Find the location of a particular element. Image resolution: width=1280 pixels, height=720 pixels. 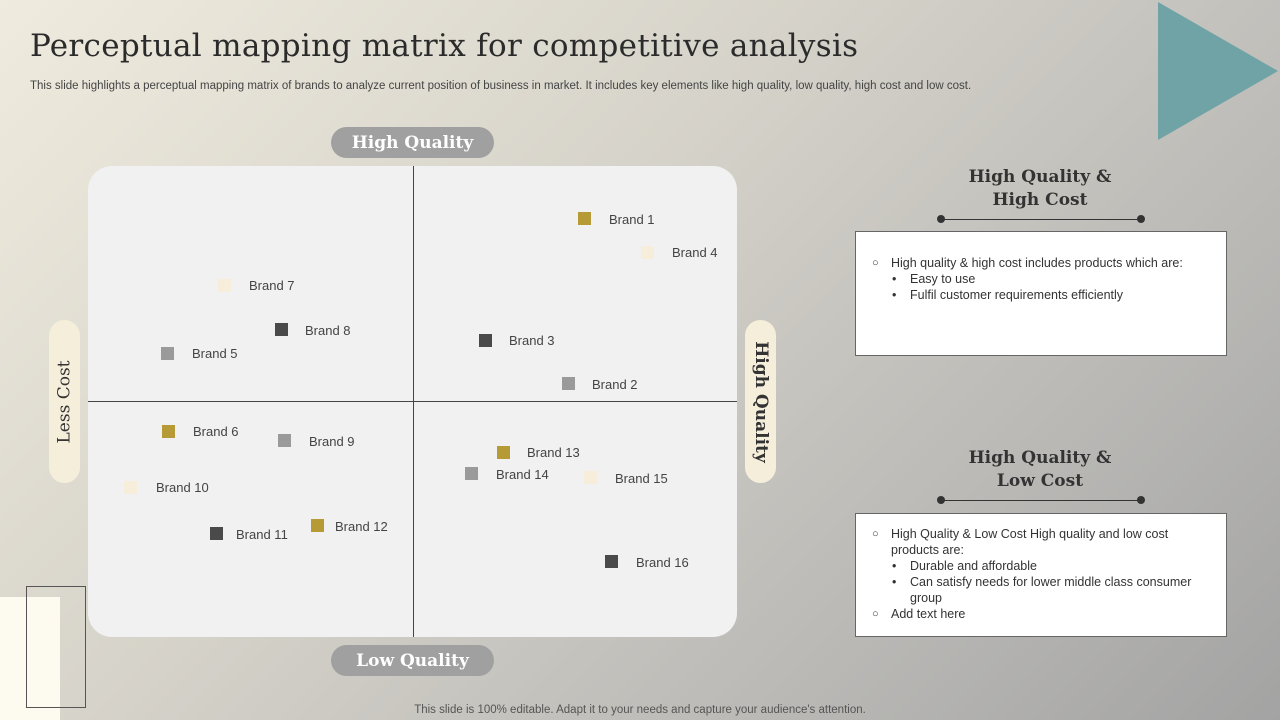

brand-7-marker is located at coordinates (224, 285).